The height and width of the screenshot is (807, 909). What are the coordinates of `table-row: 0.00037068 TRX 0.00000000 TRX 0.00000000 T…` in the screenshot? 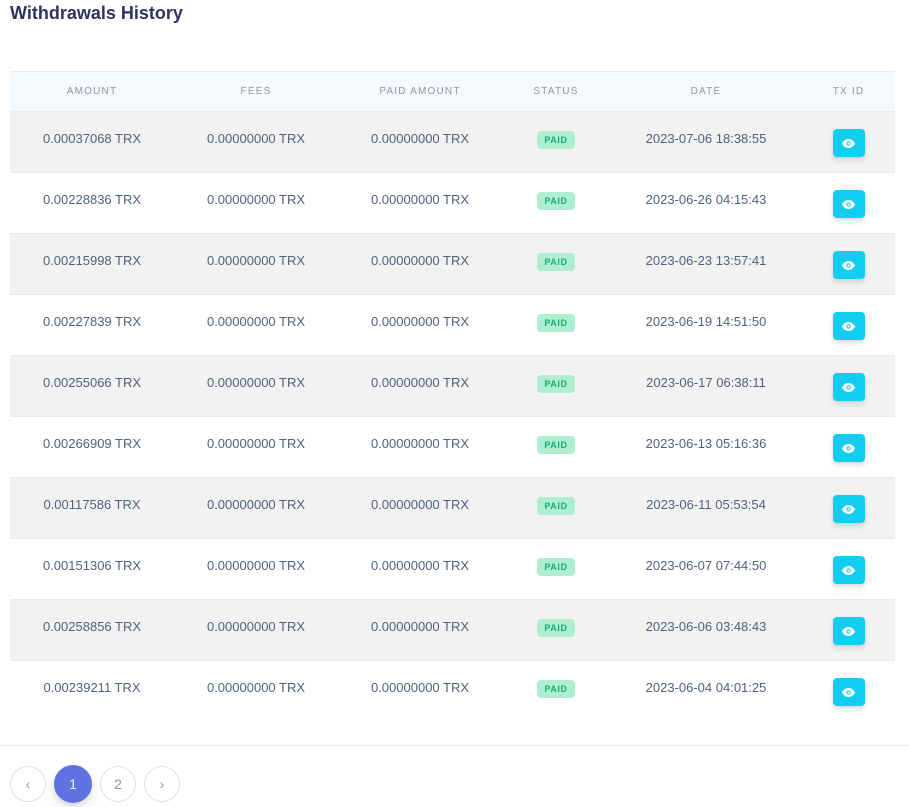 It's located at (452, 142).